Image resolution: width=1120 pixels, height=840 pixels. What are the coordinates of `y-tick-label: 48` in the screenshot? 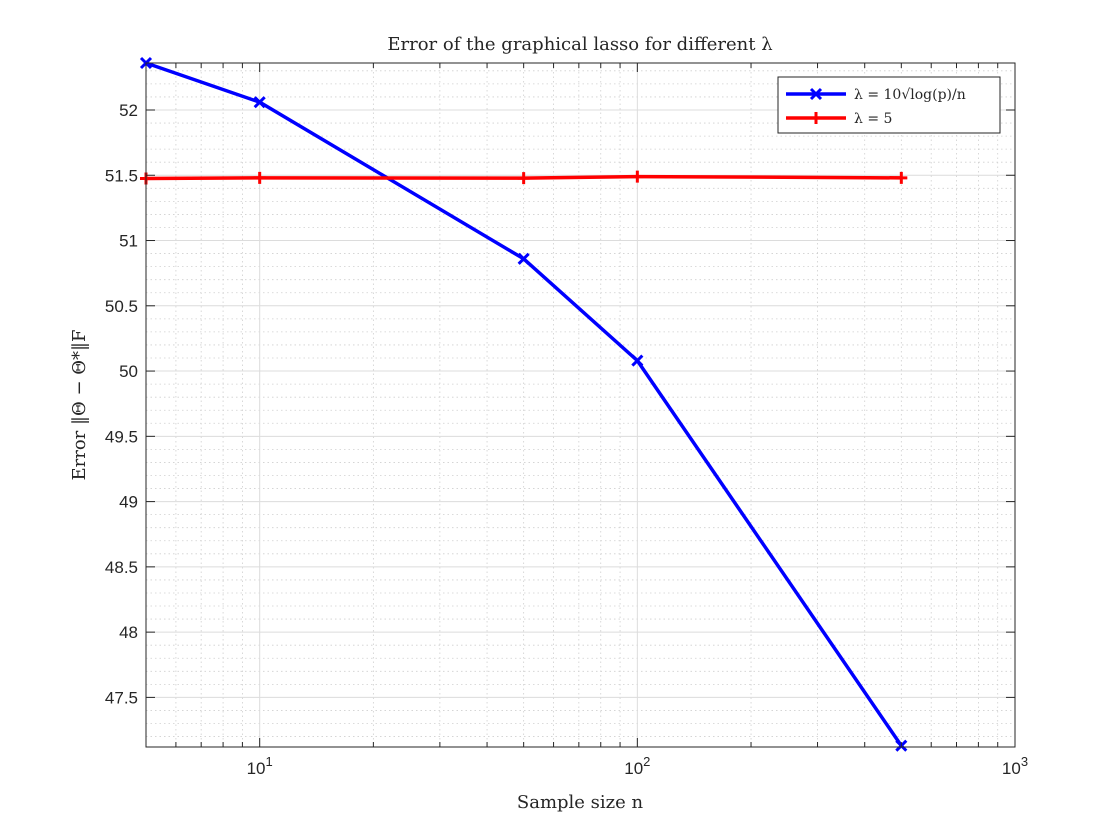 It's located at (128, 632).